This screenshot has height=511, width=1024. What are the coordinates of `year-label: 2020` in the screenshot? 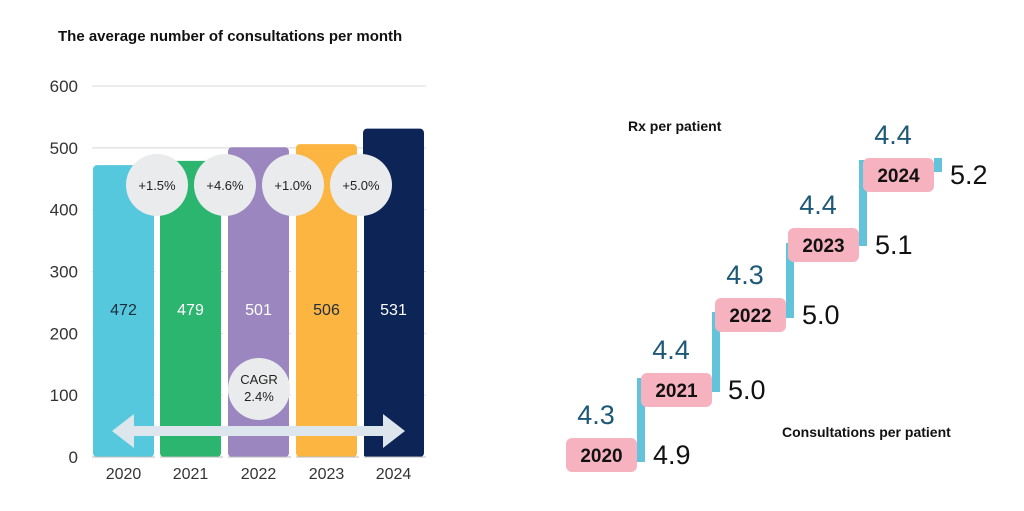 It's located at (601, 456).